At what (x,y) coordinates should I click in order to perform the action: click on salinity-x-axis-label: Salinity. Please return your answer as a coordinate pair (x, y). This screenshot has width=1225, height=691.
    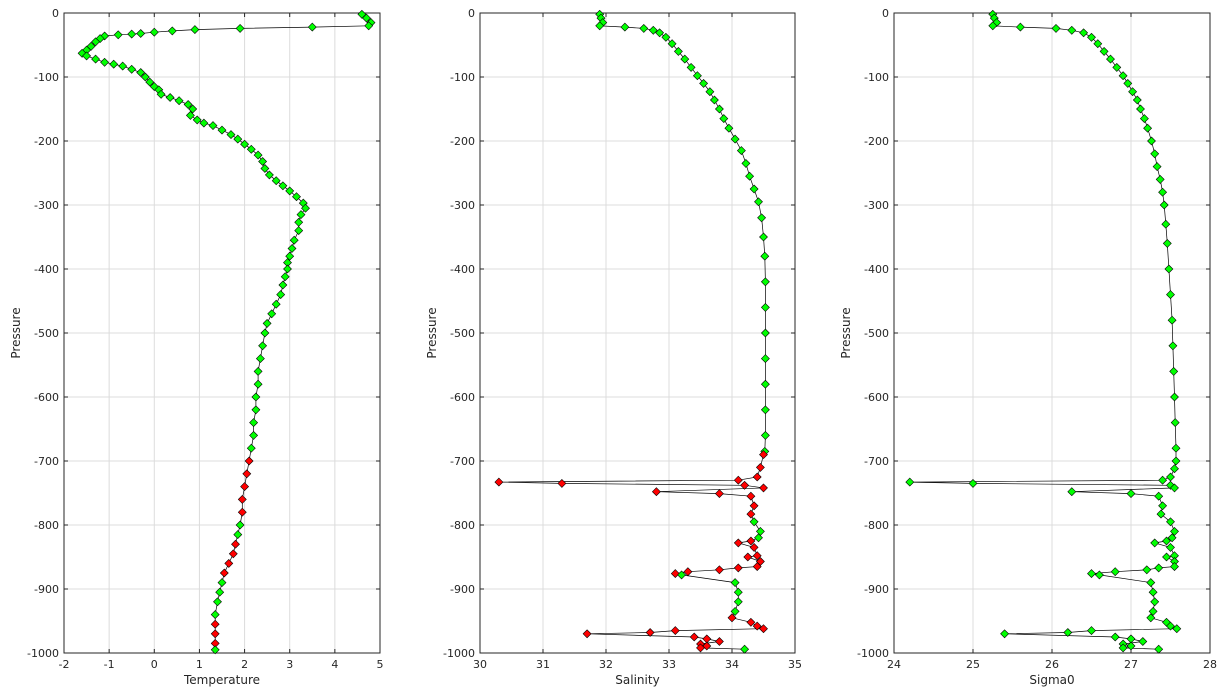
    Looking at the image, I should click on (637, 680).